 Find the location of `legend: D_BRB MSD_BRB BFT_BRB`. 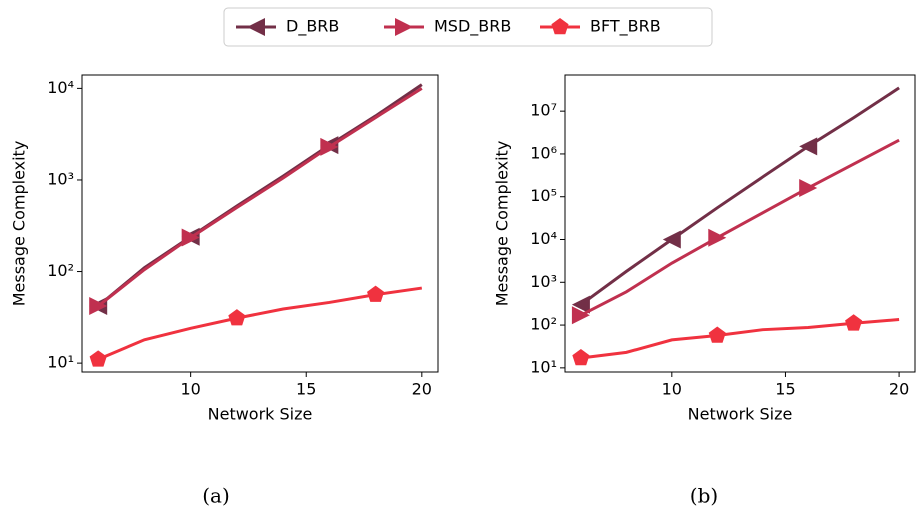

legend: D_BRB MSD_BRB BFT_BRB is located at coordinates (468, 27).